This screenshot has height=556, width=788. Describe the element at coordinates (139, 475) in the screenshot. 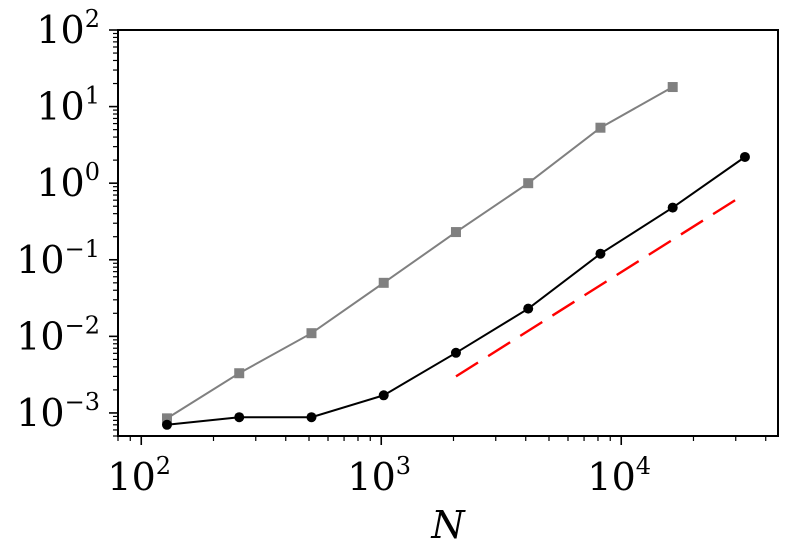

I see `x-tick-label: 102` at that location.